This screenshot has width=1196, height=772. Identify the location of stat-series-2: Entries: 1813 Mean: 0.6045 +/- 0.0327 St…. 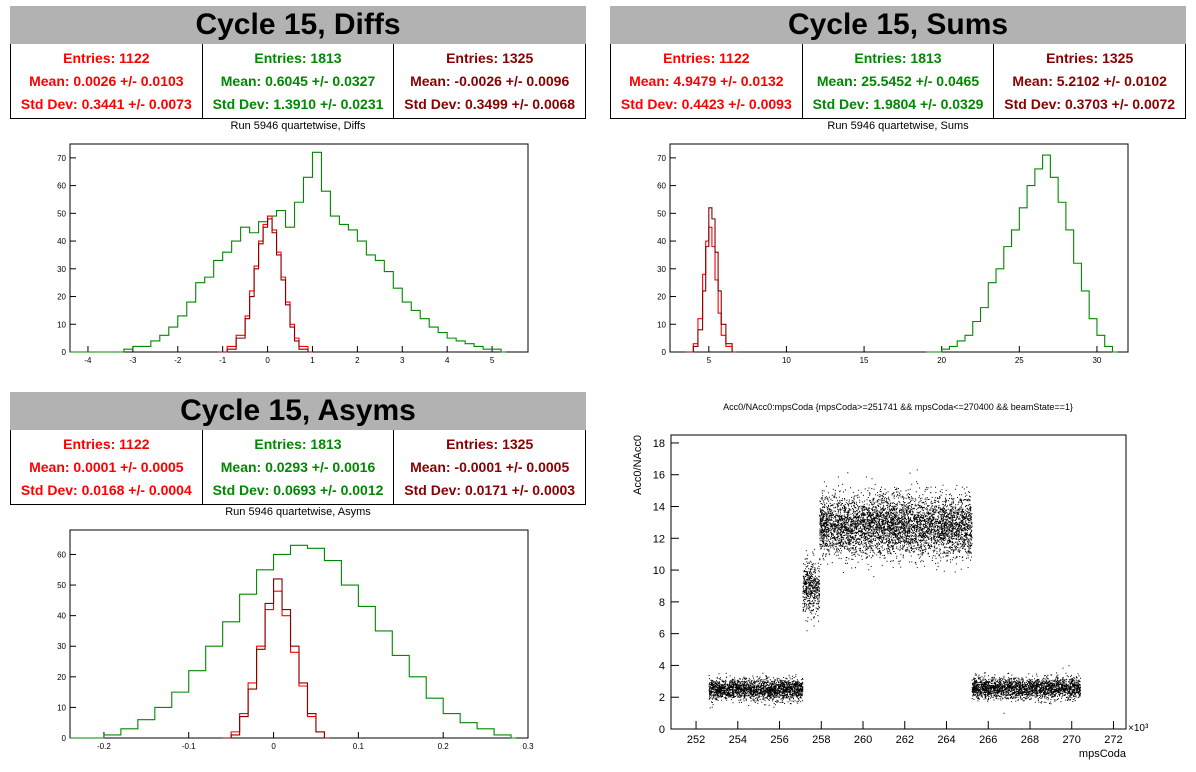
(297, 81).